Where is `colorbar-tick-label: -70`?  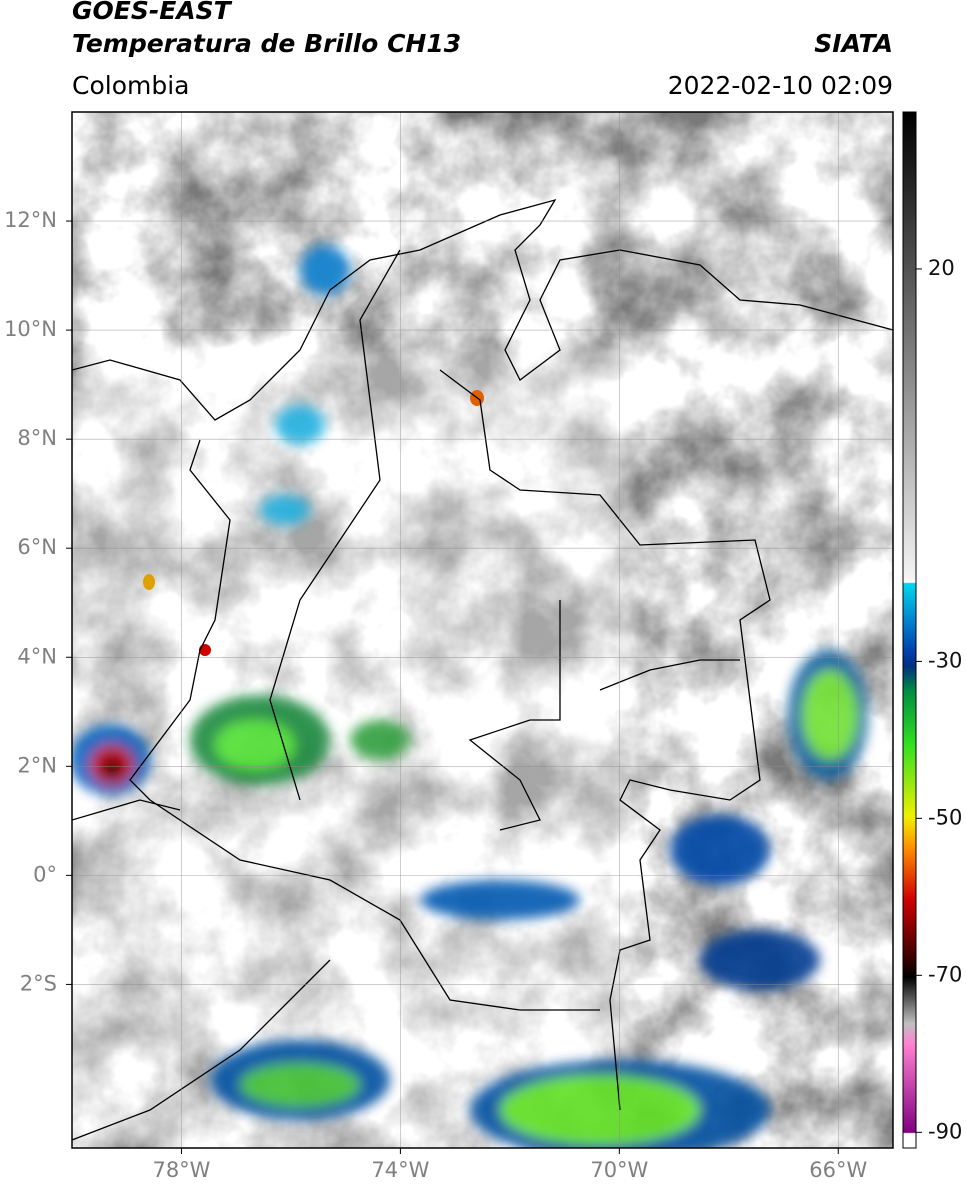
colorbar-tick-label: -70 is located at coordinates (945, 974).